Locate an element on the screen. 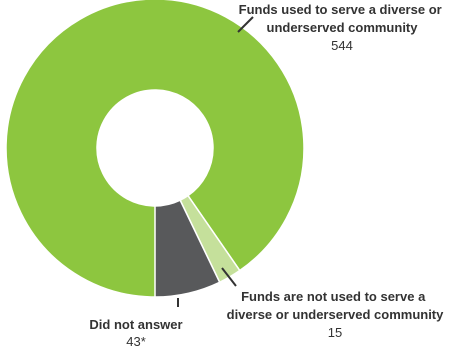  slice-value-did-not-answer: 43* is located at coordinates (136, 341).